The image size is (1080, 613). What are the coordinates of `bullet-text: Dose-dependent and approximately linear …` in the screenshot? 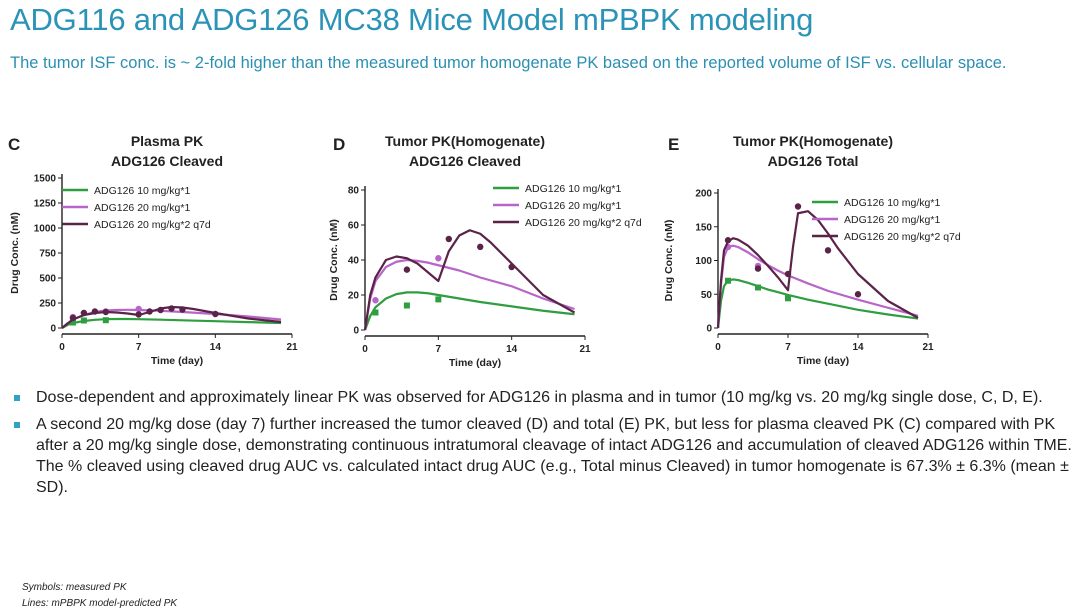 It's located at (539, 397).